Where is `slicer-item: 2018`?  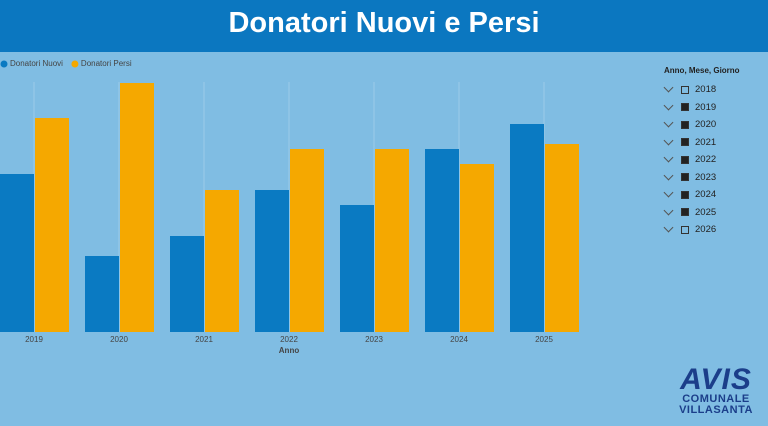
slicer-item: 2018 is located at coordinates (710, 90).